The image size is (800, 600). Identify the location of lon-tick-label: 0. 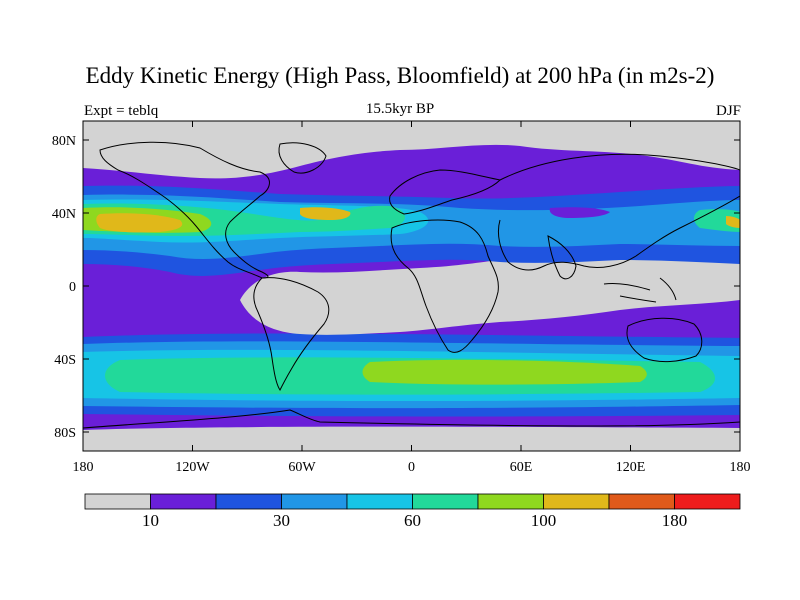
(411, 467).